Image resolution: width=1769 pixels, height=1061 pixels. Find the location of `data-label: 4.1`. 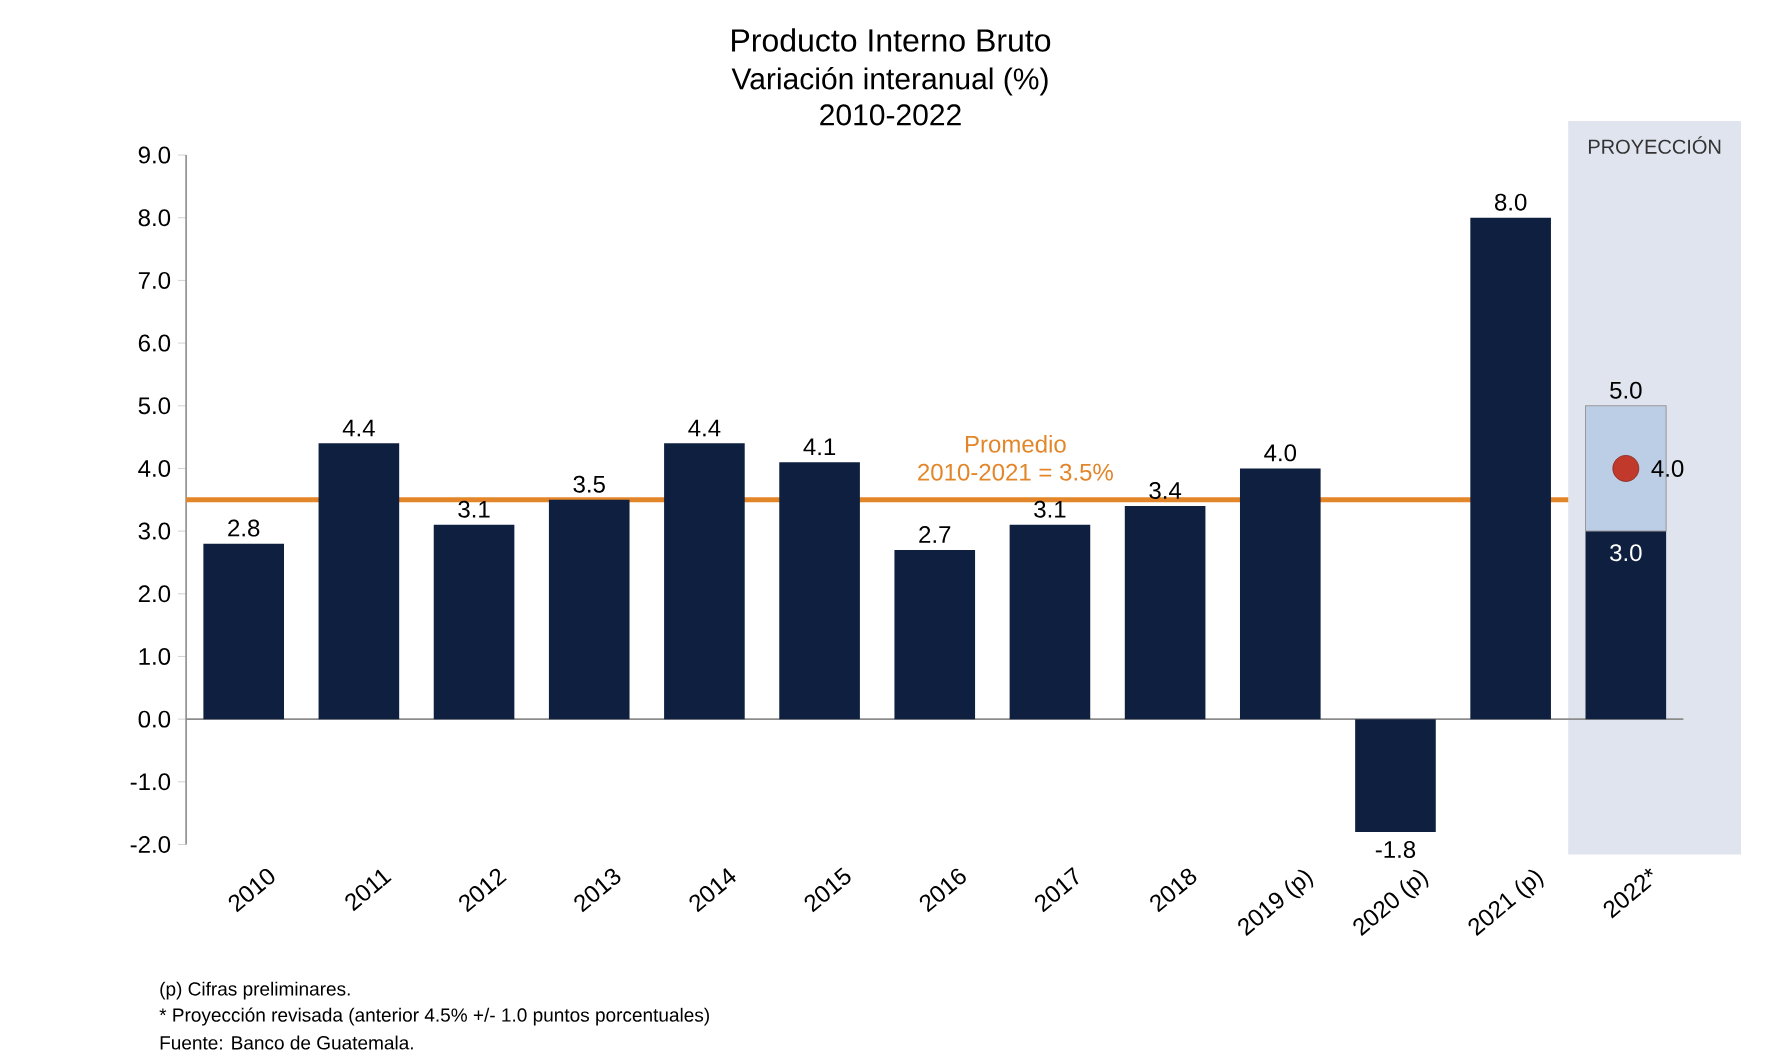

data-label: 4.1 is located at coordinates (819, 447).